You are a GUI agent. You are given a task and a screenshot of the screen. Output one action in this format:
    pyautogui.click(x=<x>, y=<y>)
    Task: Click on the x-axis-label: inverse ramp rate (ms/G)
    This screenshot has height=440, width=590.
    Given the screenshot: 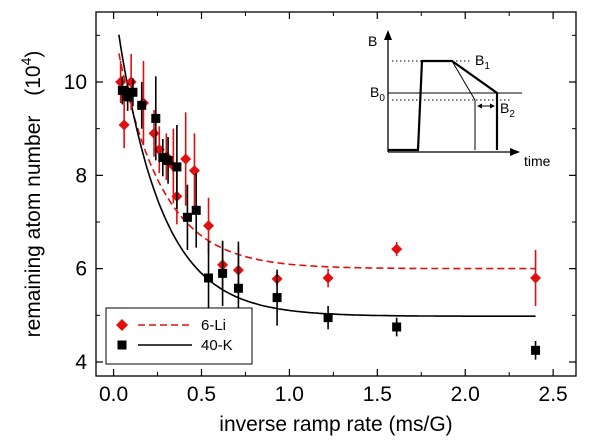 What is the action you would take?
    pyautogui.click(x=335, y=424)
    